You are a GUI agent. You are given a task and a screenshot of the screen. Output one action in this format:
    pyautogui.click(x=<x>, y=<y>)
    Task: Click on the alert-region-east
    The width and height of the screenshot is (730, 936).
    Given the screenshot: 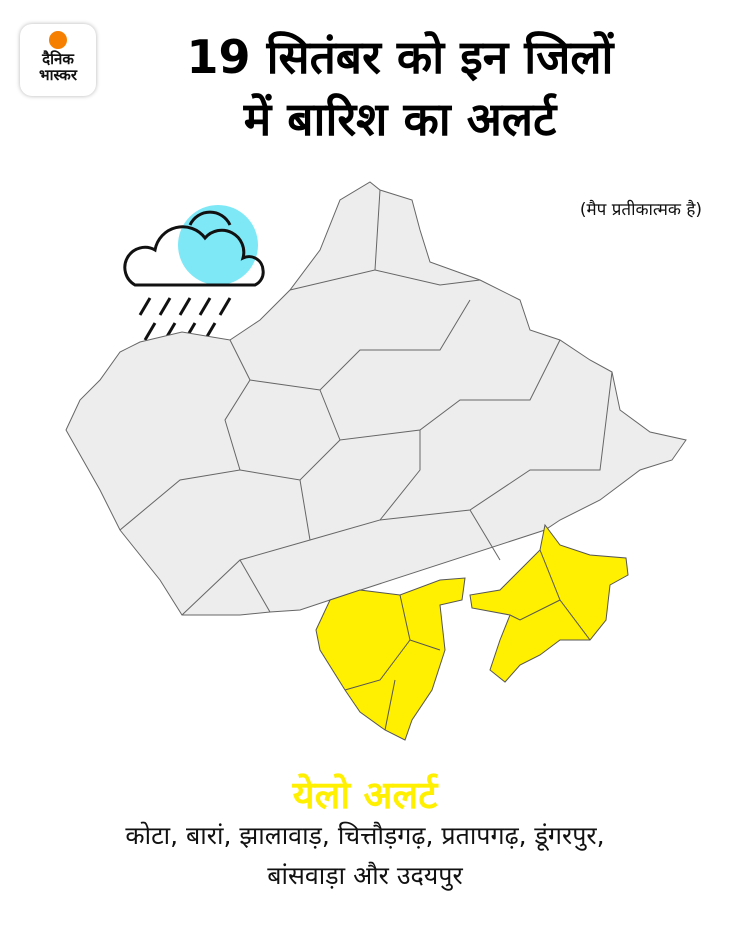 What is the action you would take?
    pyautogui.click(x=549, y=603)
    